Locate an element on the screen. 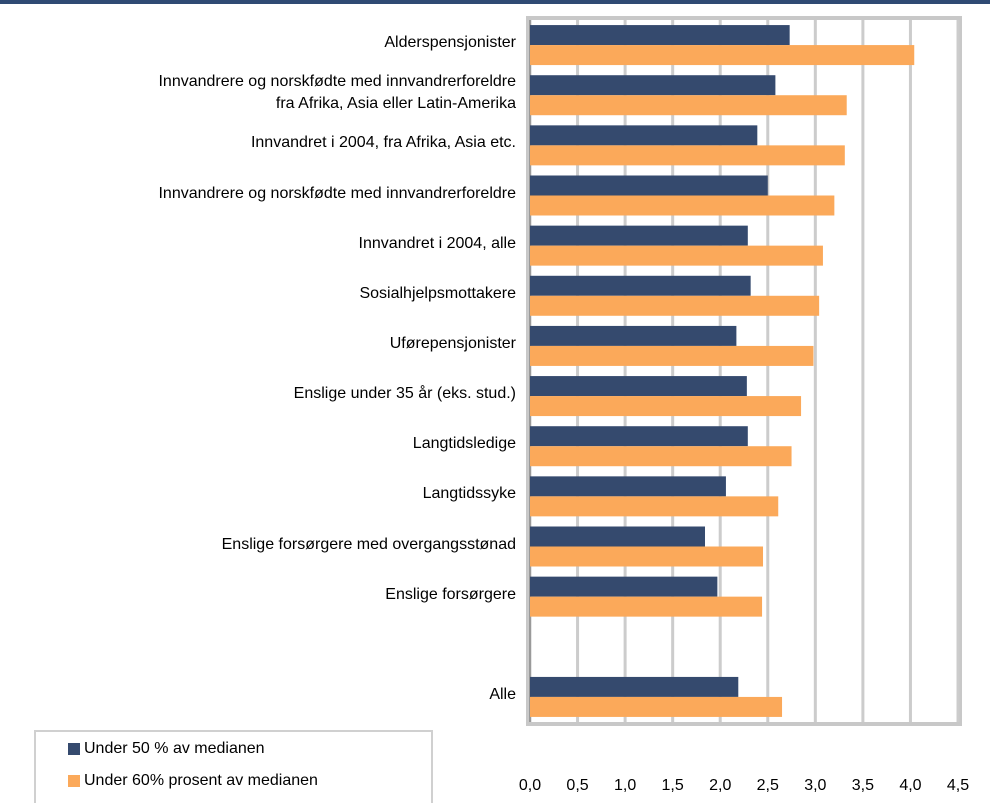 The image size is (990, 803). y-tick-label: Enslige forsørgere med overgangsstønad is located at coordinates (368, 544).